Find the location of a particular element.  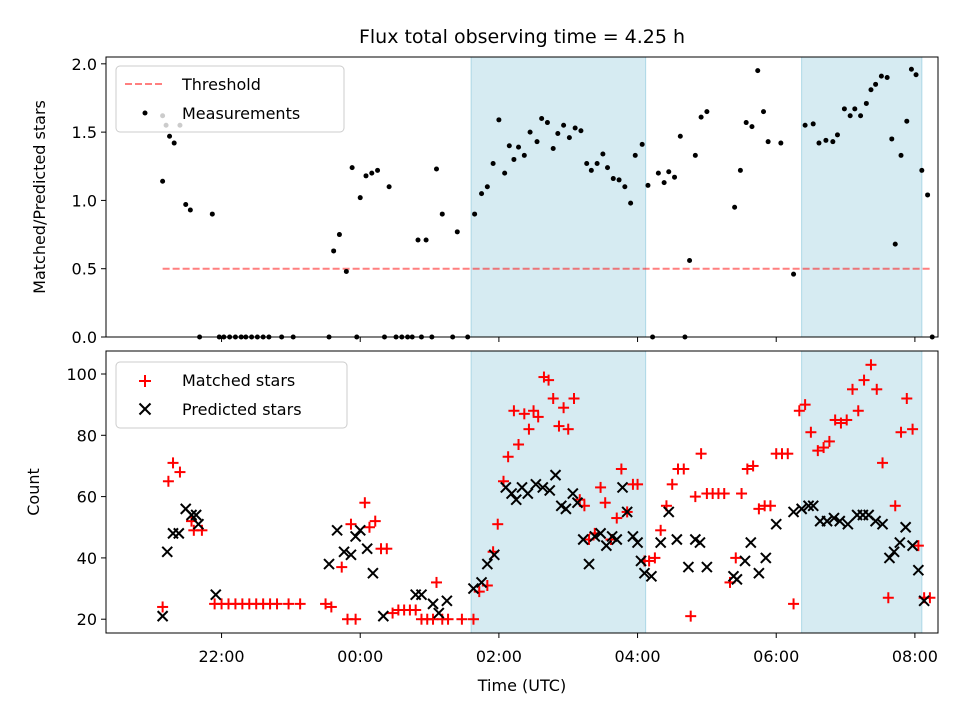

bottom-legend-box is located at coordinates (231, 395).